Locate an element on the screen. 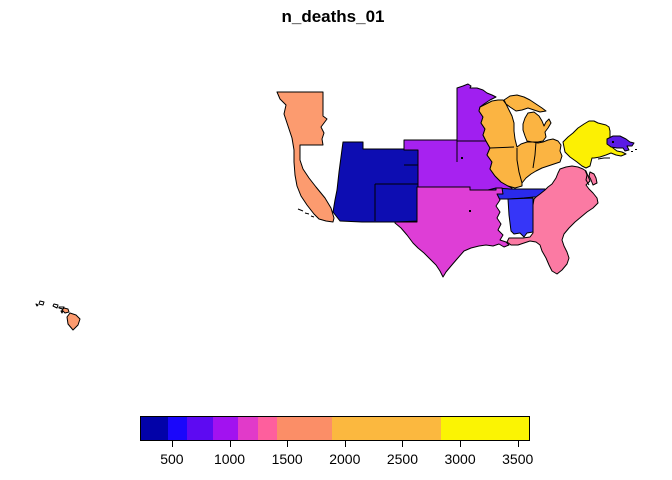 This screenshot has height=480, width=672. state-california is located at coordinates (305, 157).